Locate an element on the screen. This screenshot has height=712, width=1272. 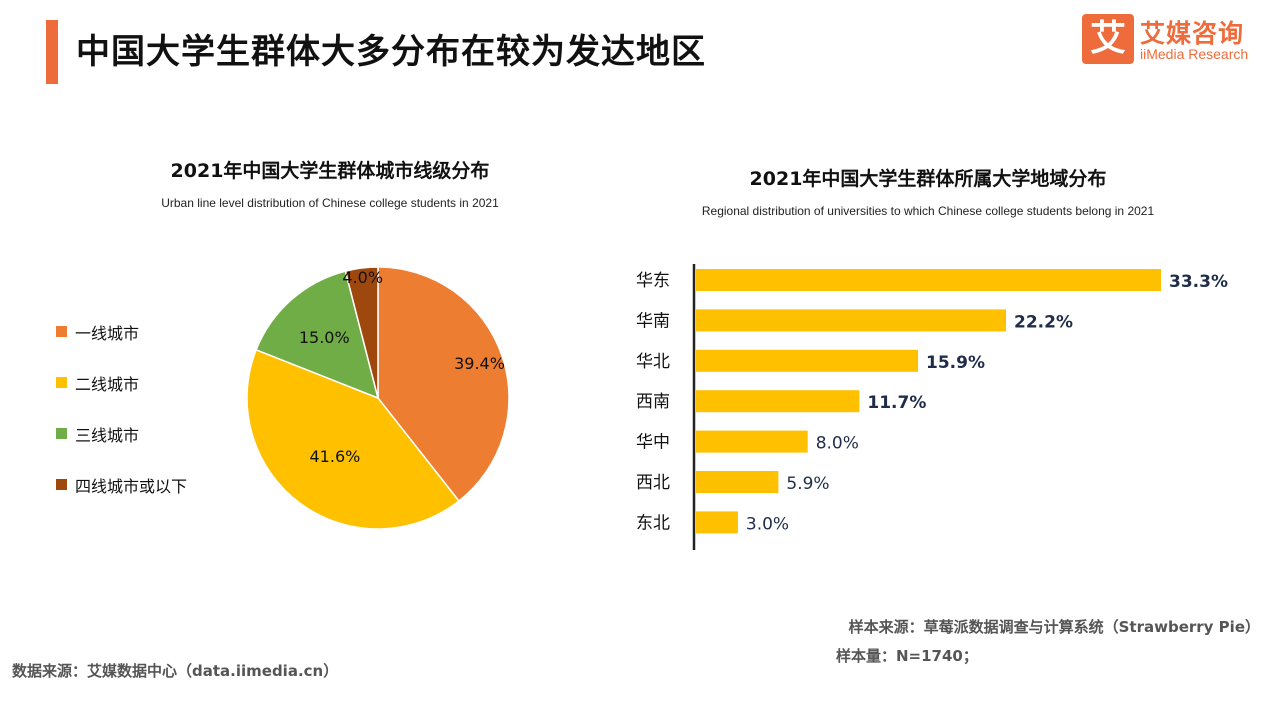
bar-data-label: 8.0% is located at coordinates (837, 444).